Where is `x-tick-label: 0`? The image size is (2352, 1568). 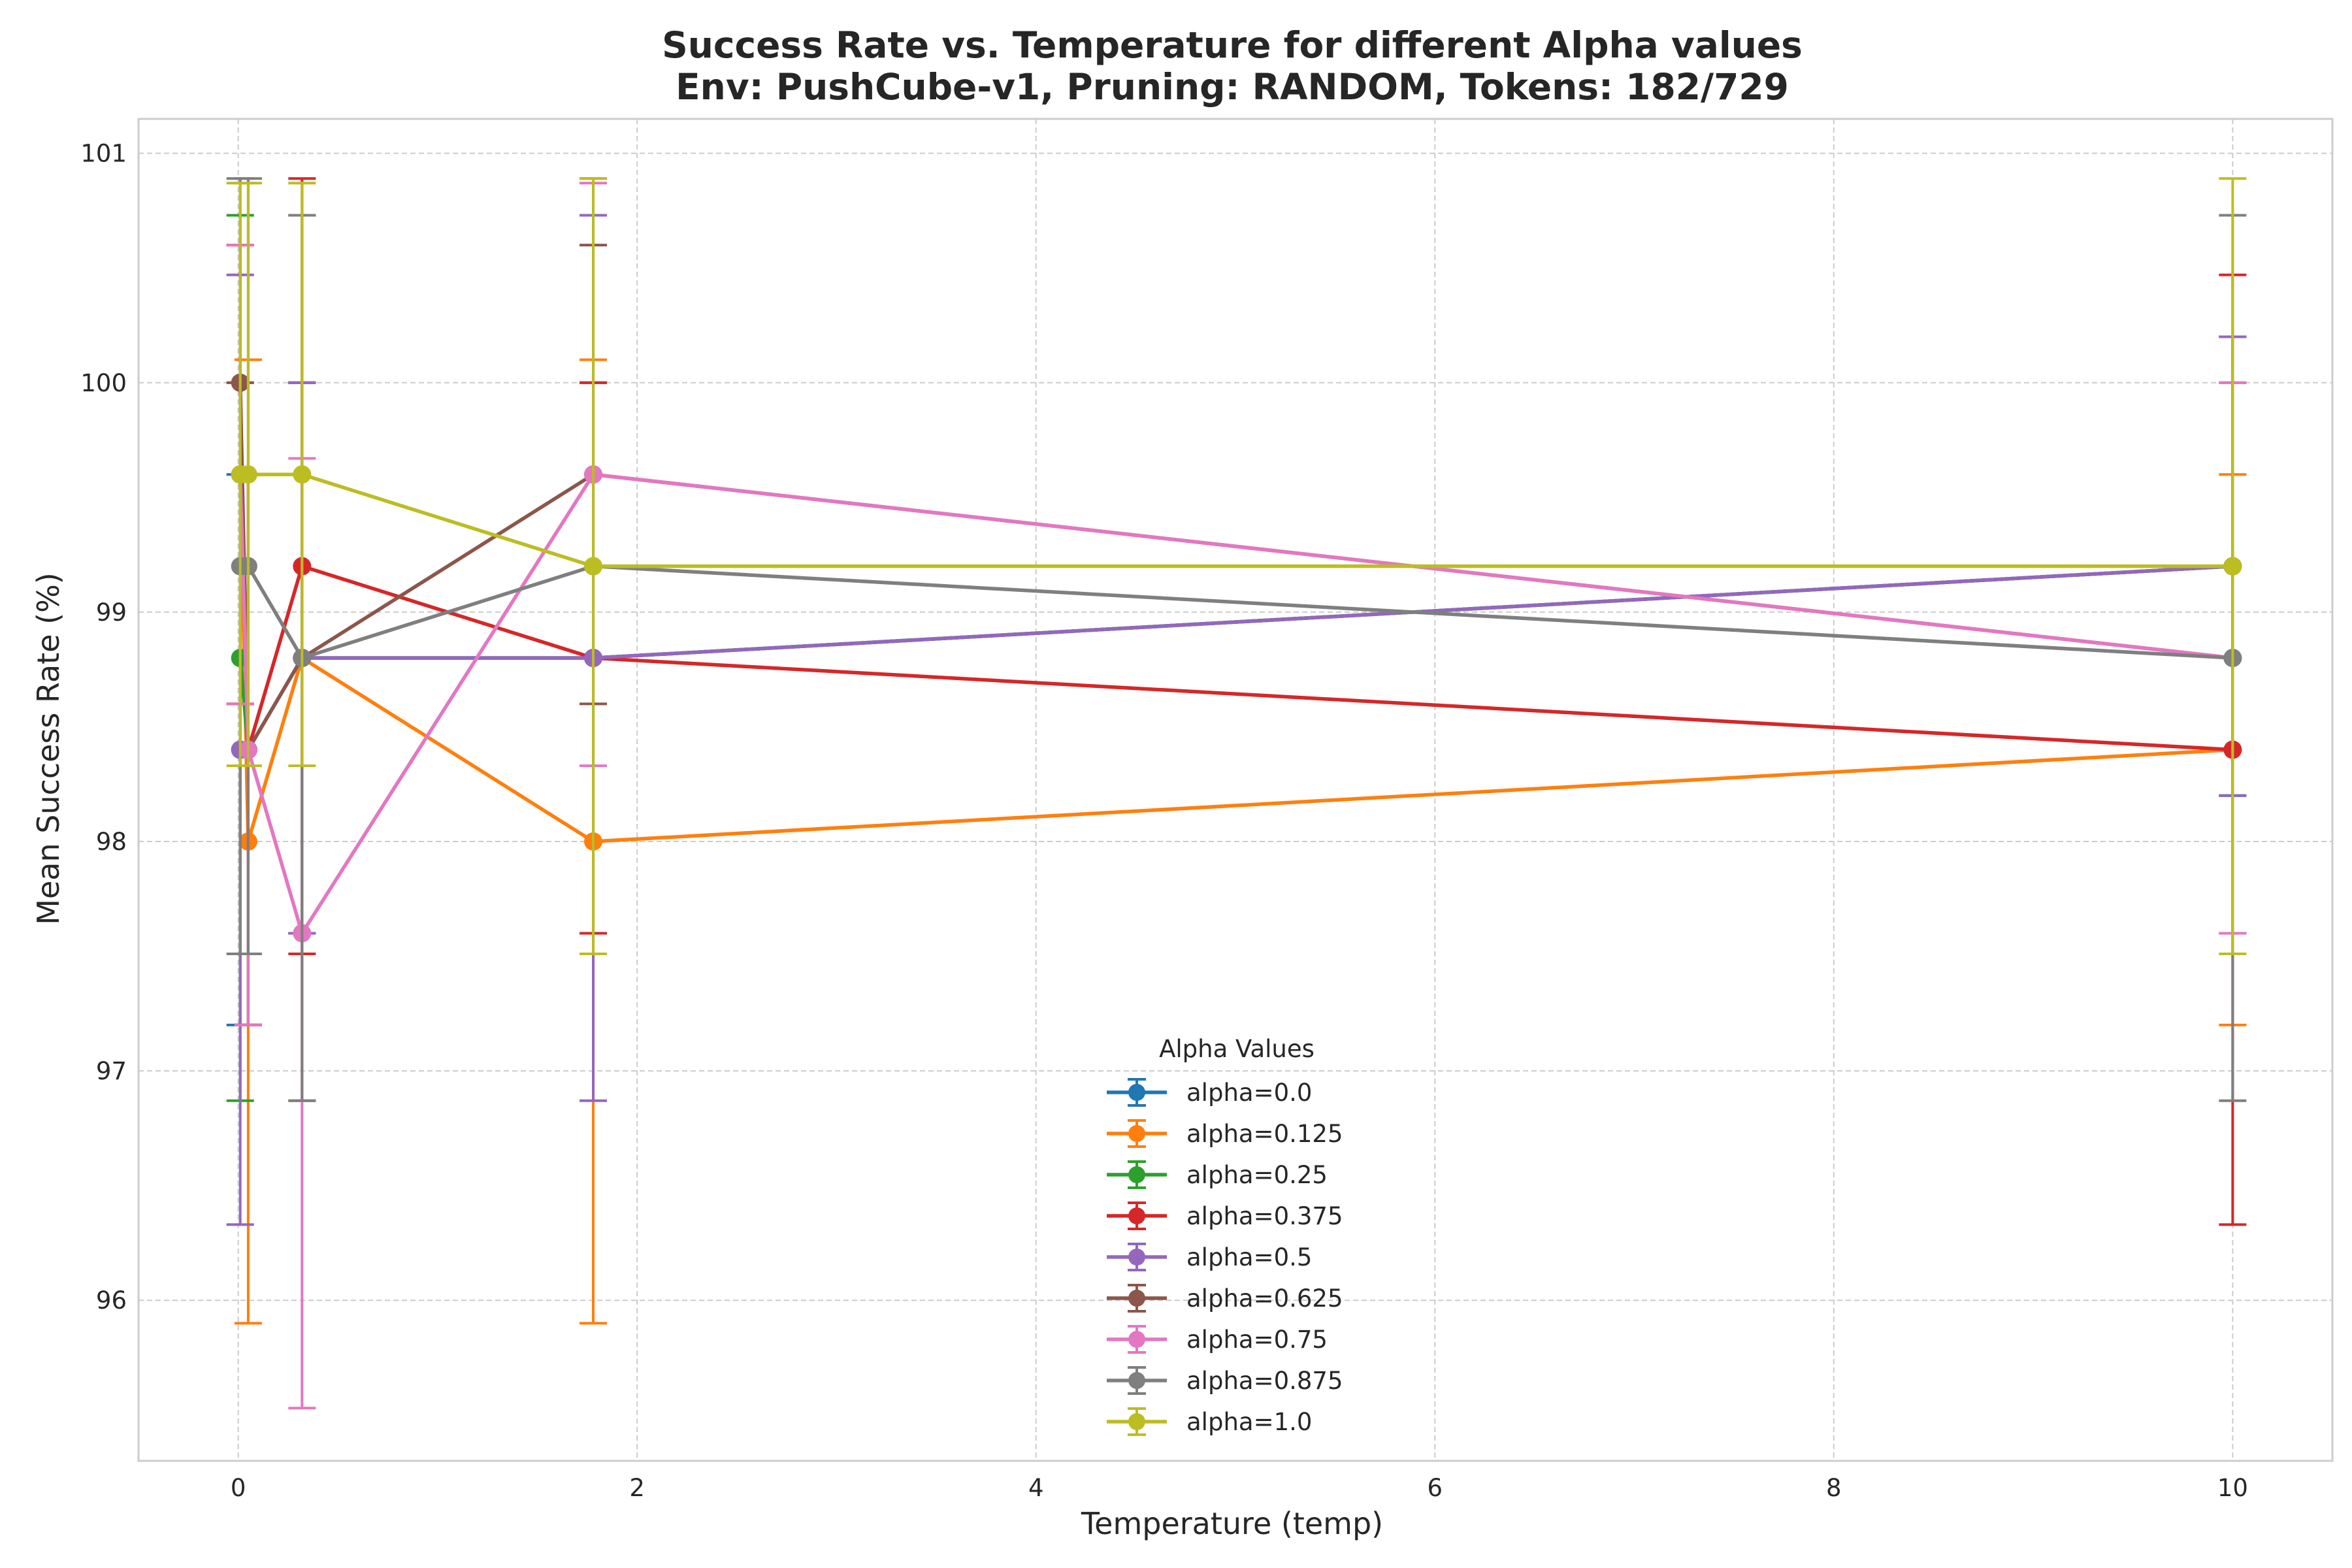 x-tick-label: 0 is located at coordinates (238, 1488).